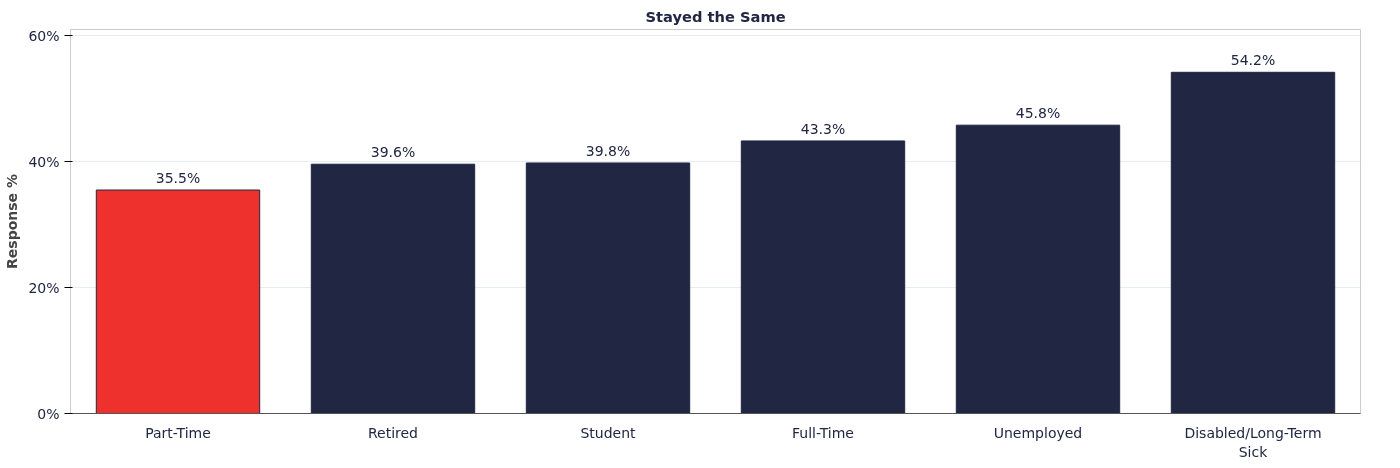 Image resolution: width=1400 pixels, height=468 pixels. Describe the element at coordinates (48, 413) in the screenshot. I see `y-tick-label: 0%` at that location.